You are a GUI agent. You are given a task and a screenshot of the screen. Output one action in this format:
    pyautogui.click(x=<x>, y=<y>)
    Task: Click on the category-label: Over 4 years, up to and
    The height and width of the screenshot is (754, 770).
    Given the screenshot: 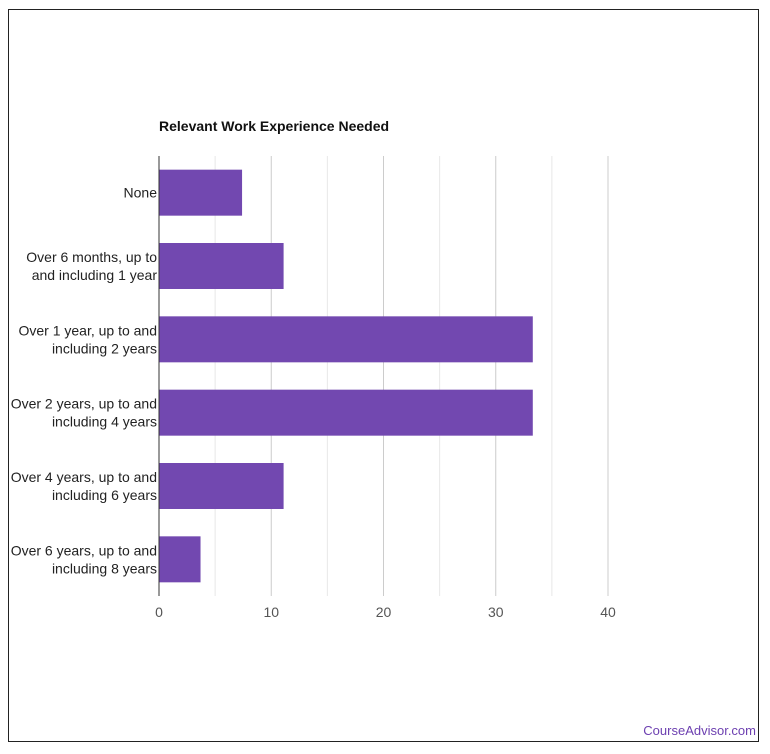 What is the action you would take?
    pyautogui.click(x=84, y=477)
    